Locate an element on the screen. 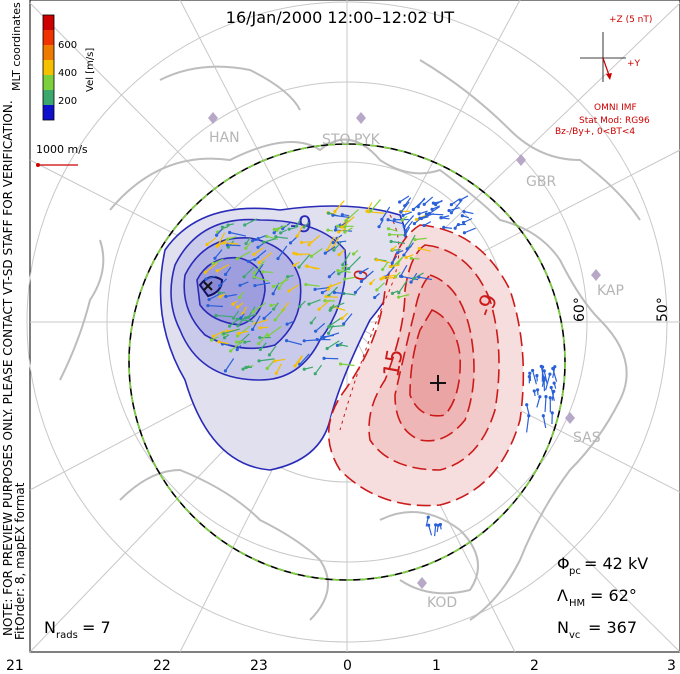  latitude-label: 60° is located at coordinates (580, 309).